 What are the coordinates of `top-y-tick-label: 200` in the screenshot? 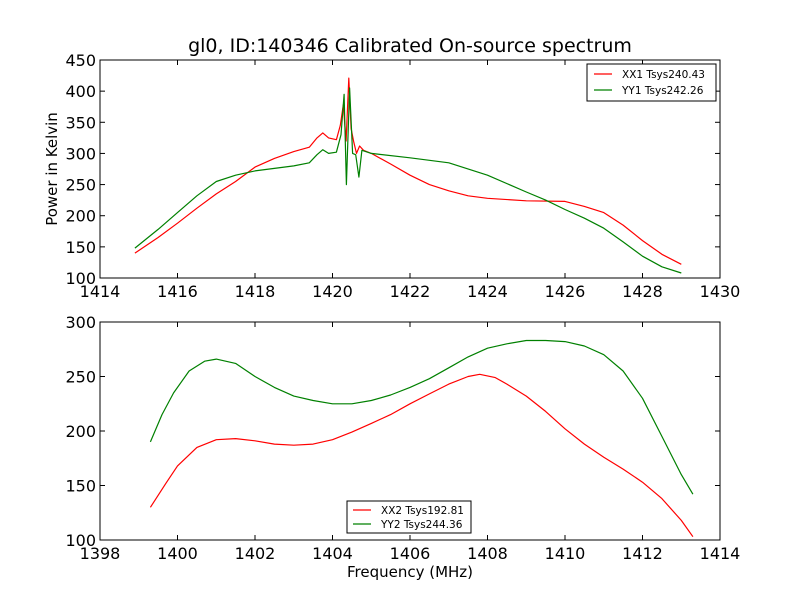 It's located at (80, 216).